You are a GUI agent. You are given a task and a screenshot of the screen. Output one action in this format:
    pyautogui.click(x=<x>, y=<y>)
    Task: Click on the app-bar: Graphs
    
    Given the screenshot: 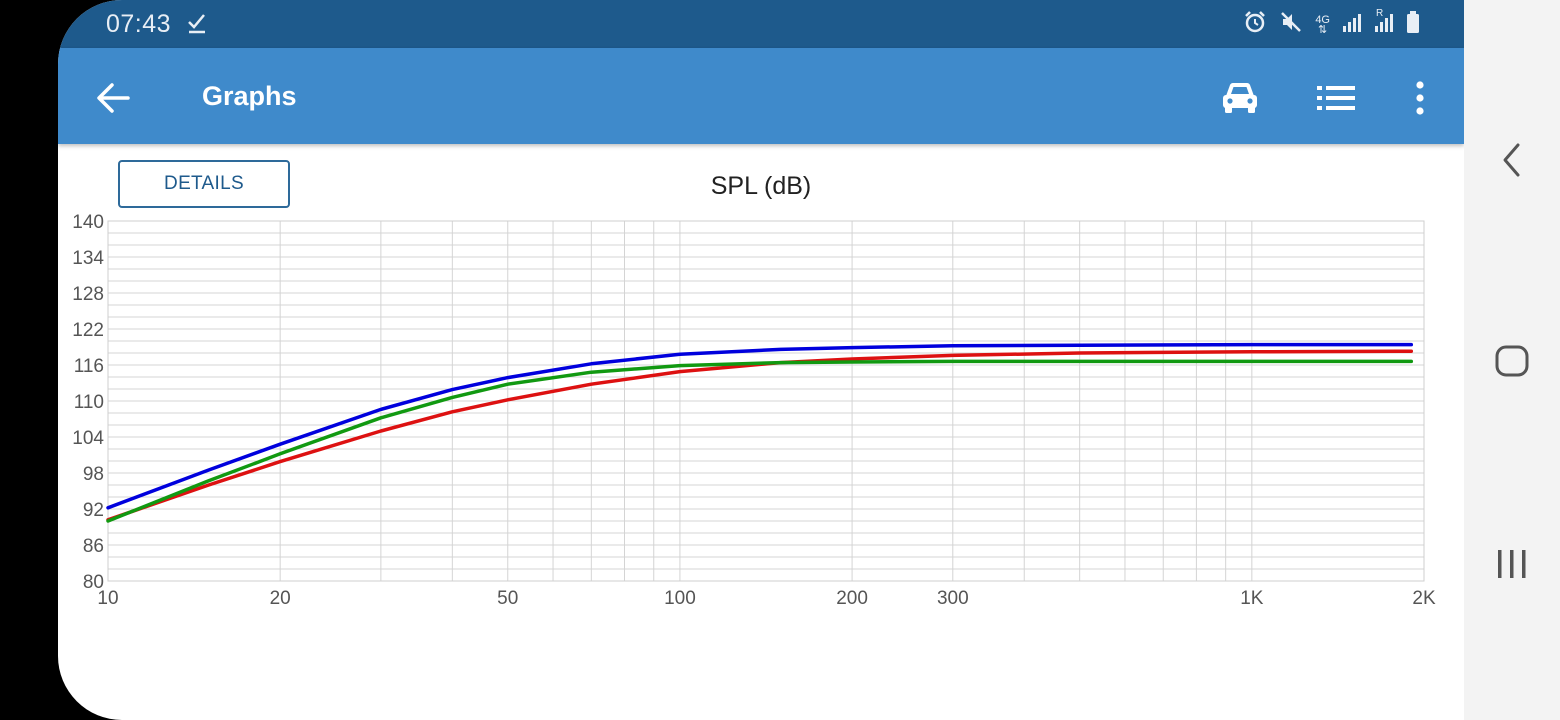 What is the action you would take?
    pyautogui.click(x=761, y=96)
    